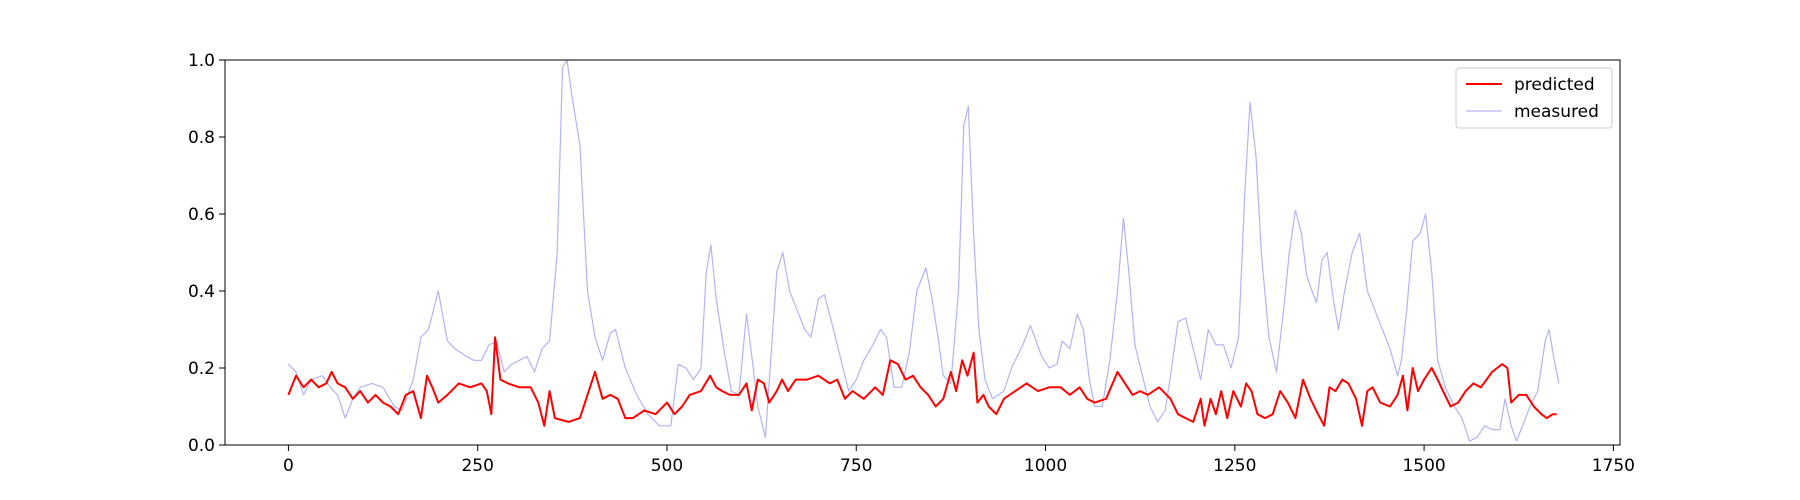 The image size is (1800, 500). What do you see at coordinates (201, 292) in the screenshot?
I see `y-tick-label: 0.4` at bounding box center [201, 292].